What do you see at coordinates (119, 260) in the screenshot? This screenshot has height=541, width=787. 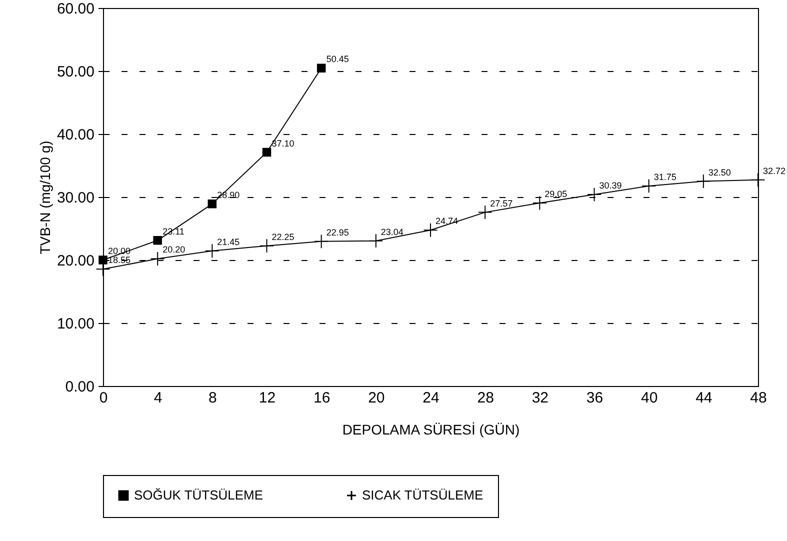 I see `data-label: 18.55` at bounding box center [119, 260].